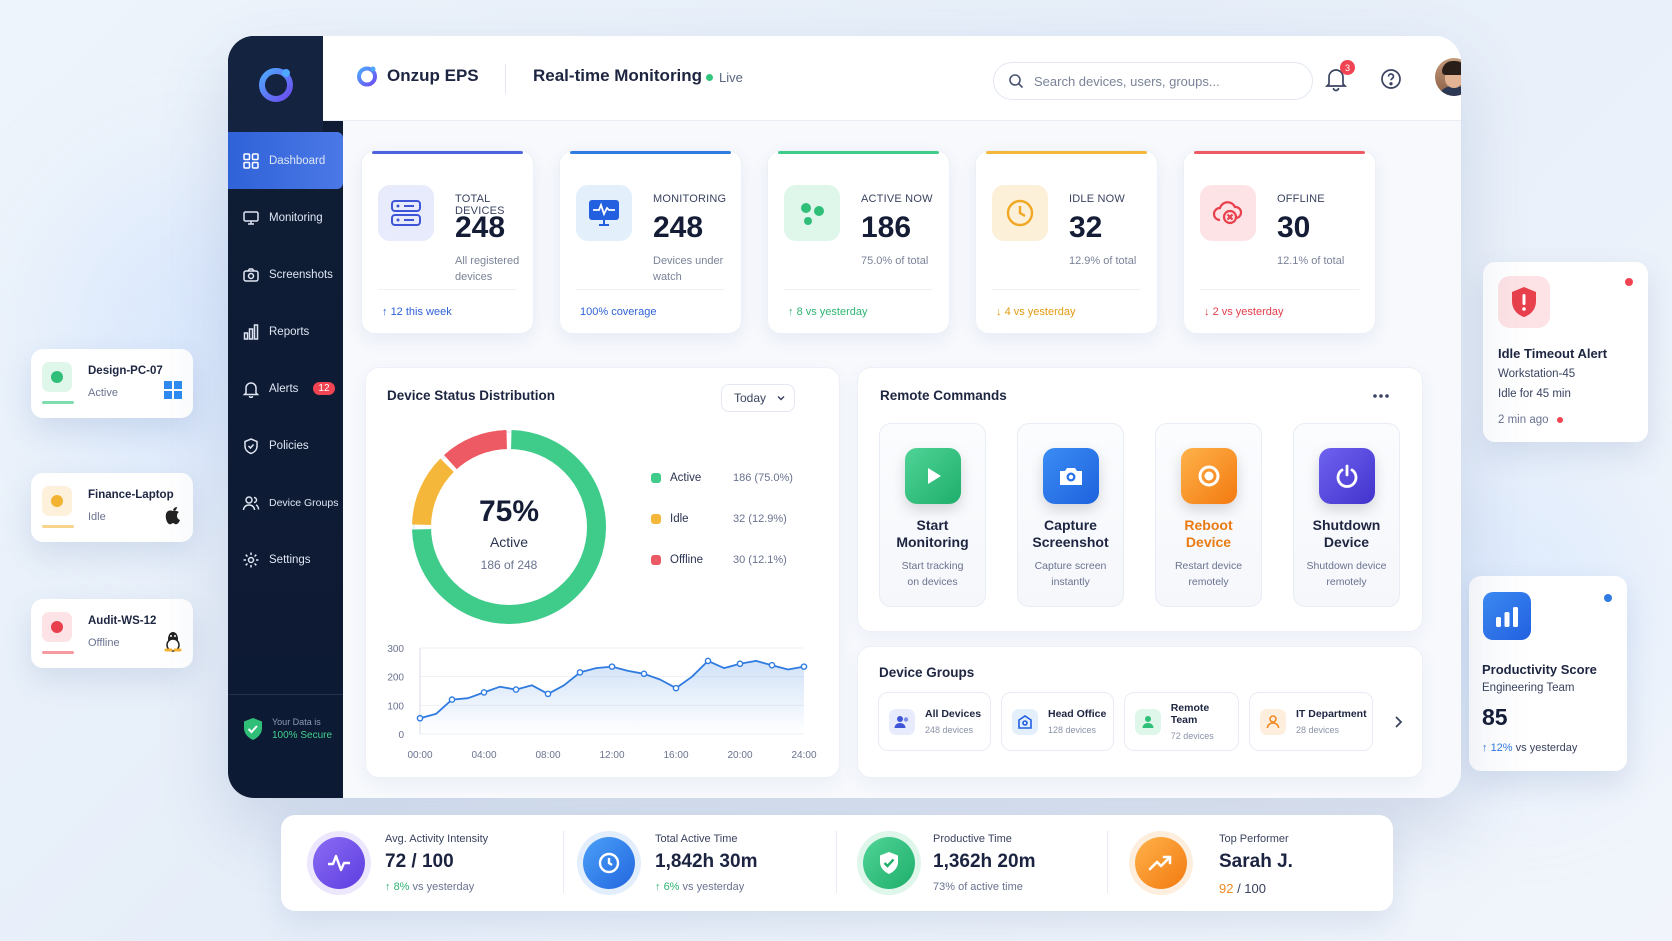 The image size is (1672, 941). Describe the element at coordinates (547, 755) in the screenshot. I see `x-tick-label: 08:00` at that location.